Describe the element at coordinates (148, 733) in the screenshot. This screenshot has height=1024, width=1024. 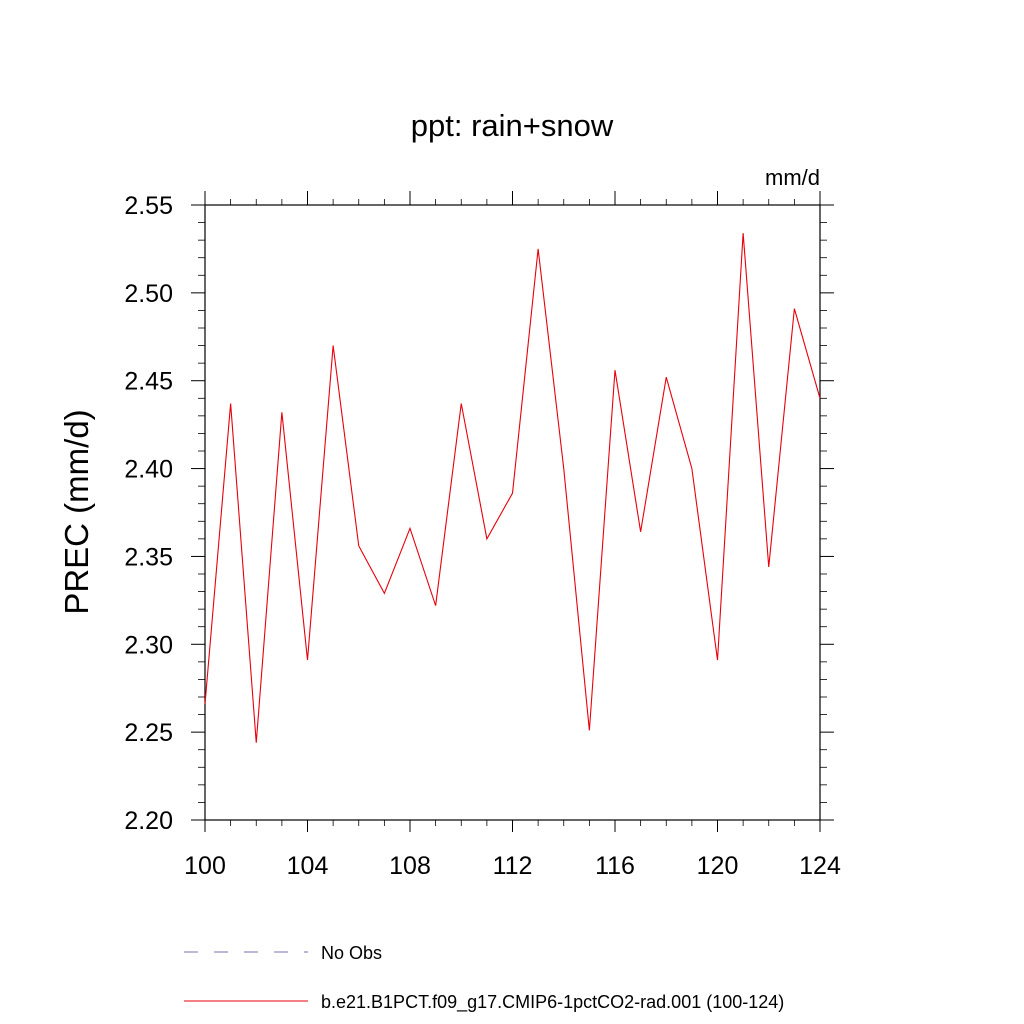
I see `y-tick-label: 2.25` at that location.